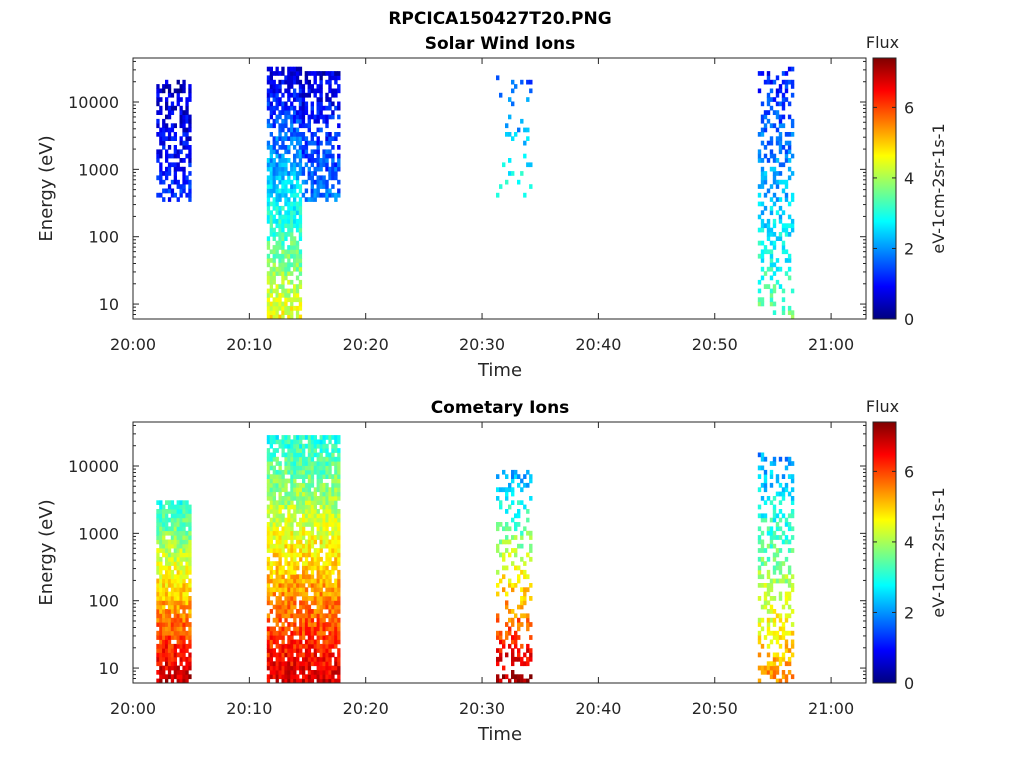 The image size is (1024, 768). I want to click on x-tick-label: 20:20, so click(366, 344).